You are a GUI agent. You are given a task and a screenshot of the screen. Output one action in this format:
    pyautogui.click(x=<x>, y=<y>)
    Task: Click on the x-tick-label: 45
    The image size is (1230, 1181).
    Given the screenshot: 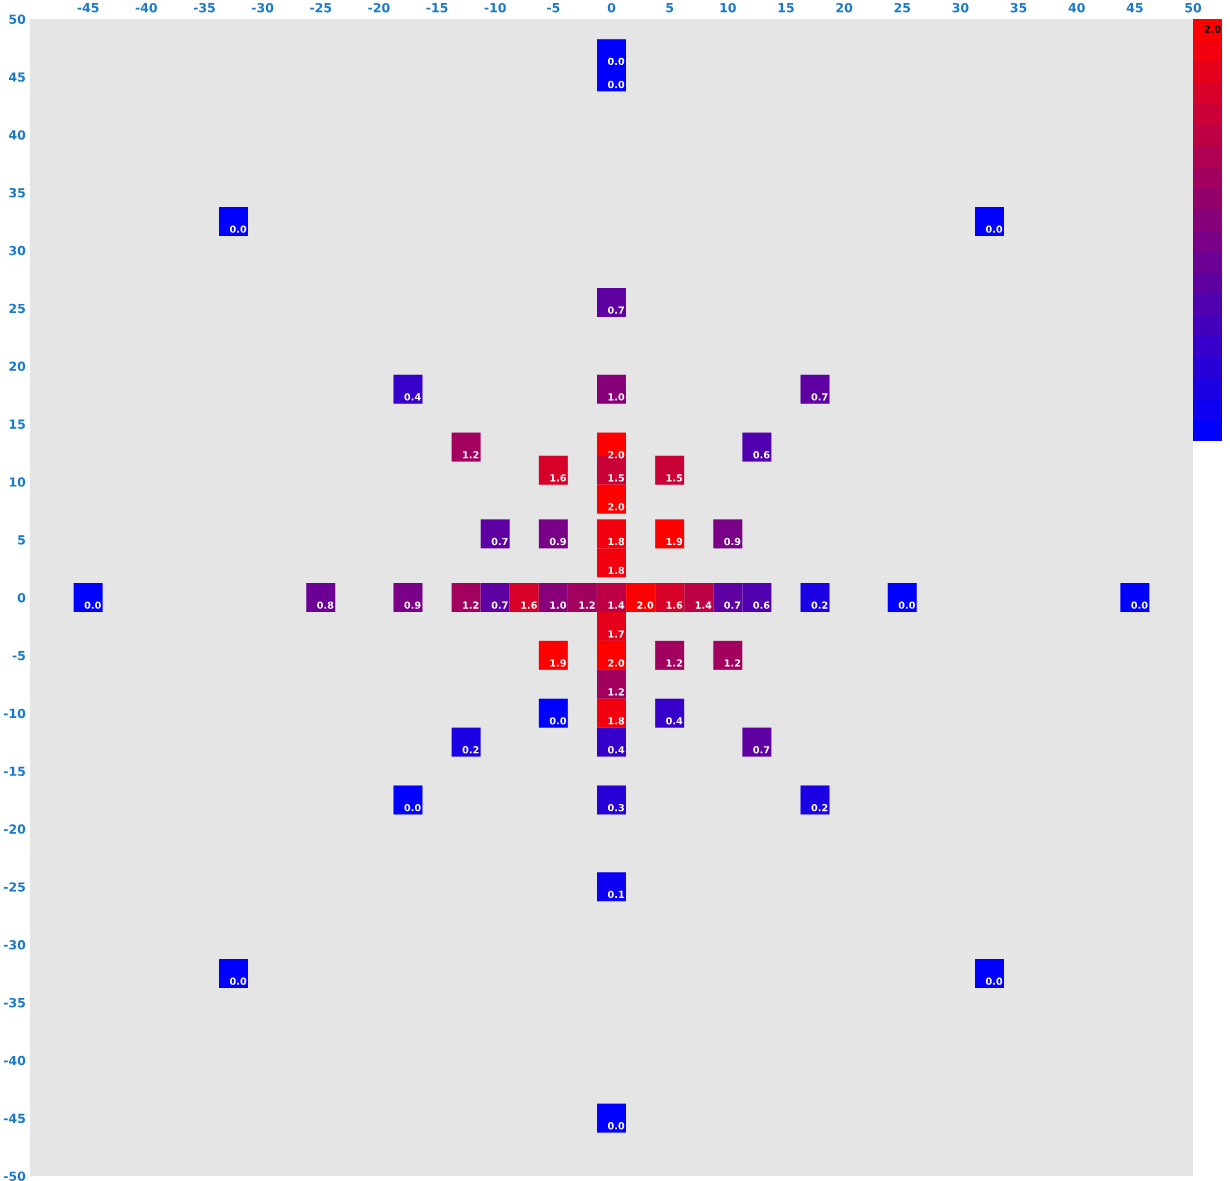 What is the action you would take?
    pyautogui.click(x=1134, y=8)
    